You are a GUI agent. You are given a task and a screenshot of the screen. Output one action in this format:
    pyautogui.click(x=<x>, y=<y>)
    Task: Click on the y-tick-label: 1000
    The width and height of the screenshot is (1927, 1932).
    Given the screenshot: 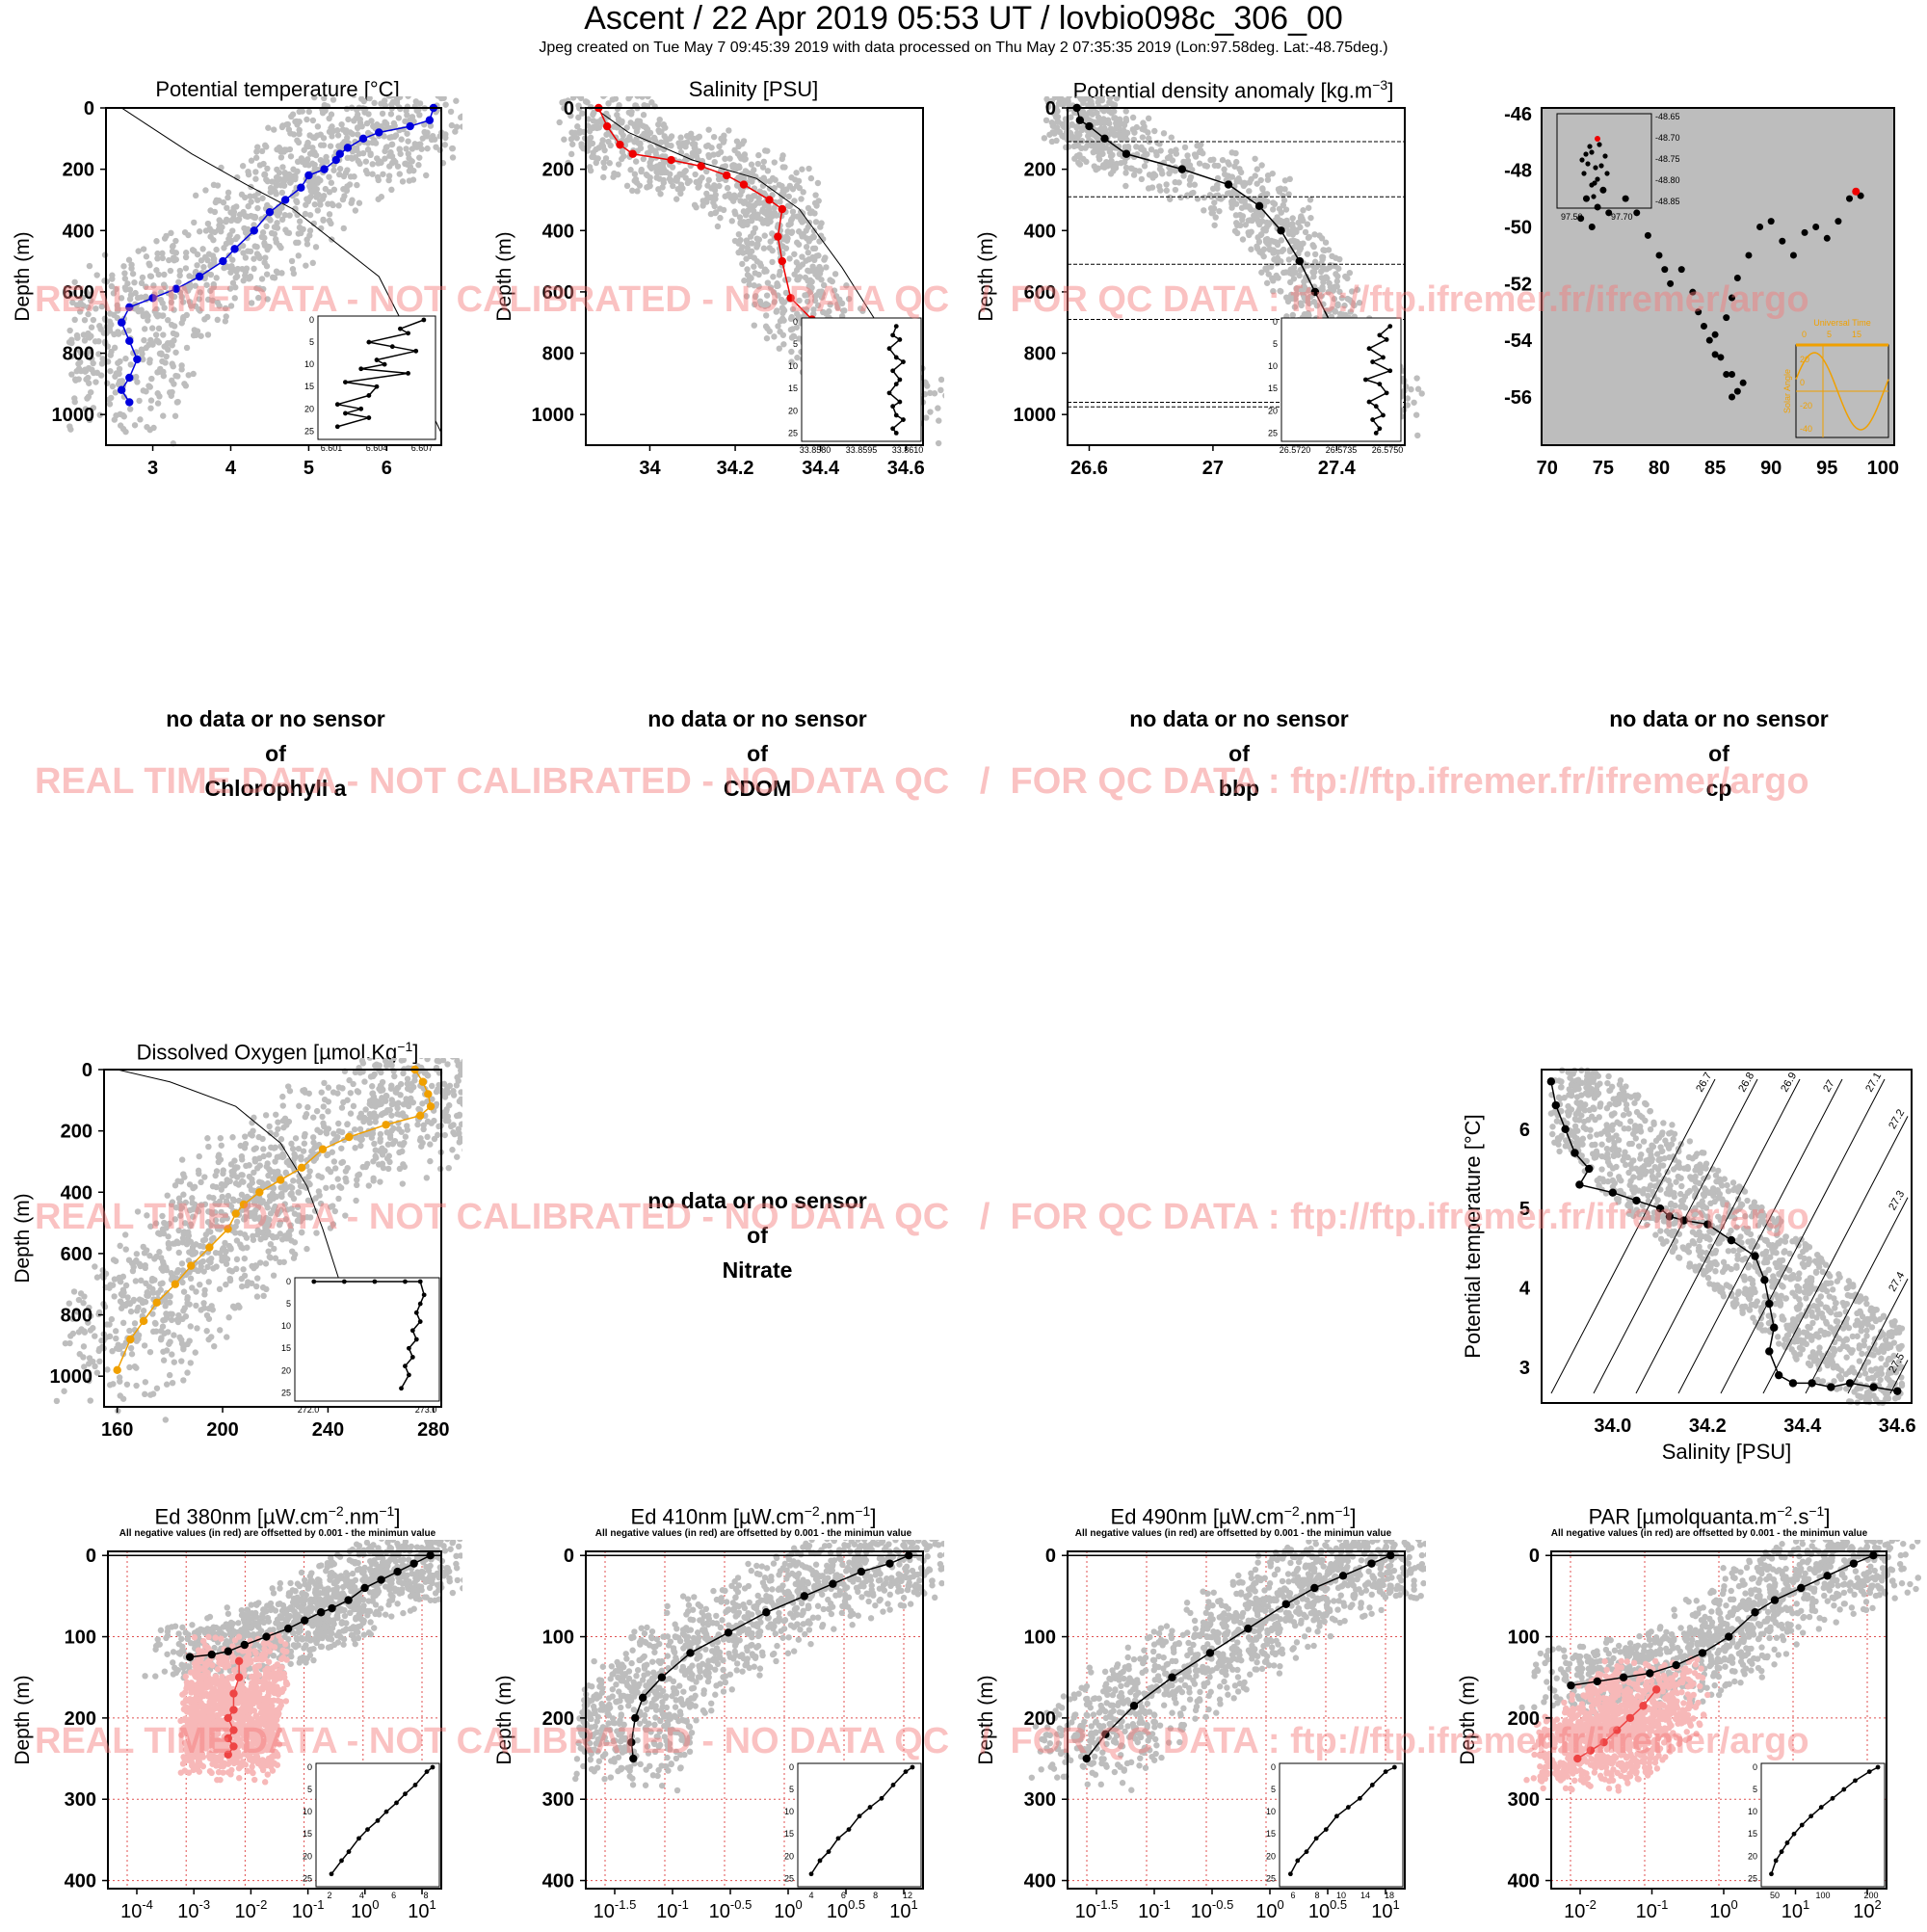 What is the action you would take?
    pyautogui.click(x=73, y=415)
    